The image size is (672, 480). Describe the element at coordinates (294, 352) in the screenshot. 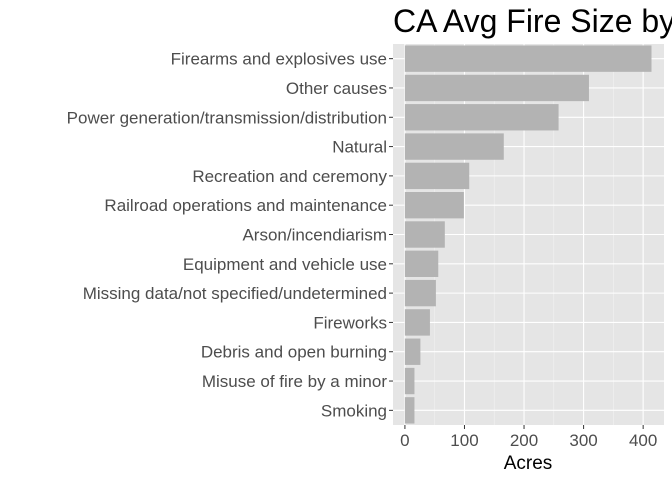

I see `category-label: Debris and open burning` at that location.